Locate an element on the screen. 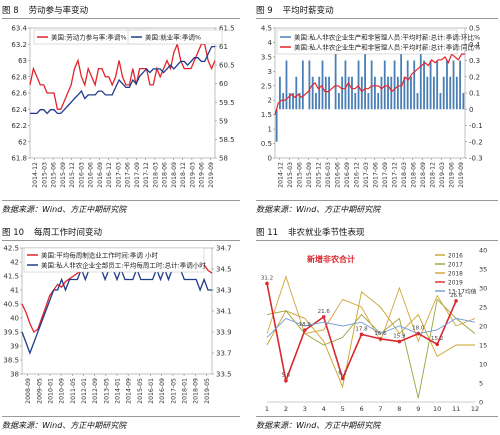 The image size is (500, 435). x-tick-label: 2016-12 is located at coordinates (109, 175).